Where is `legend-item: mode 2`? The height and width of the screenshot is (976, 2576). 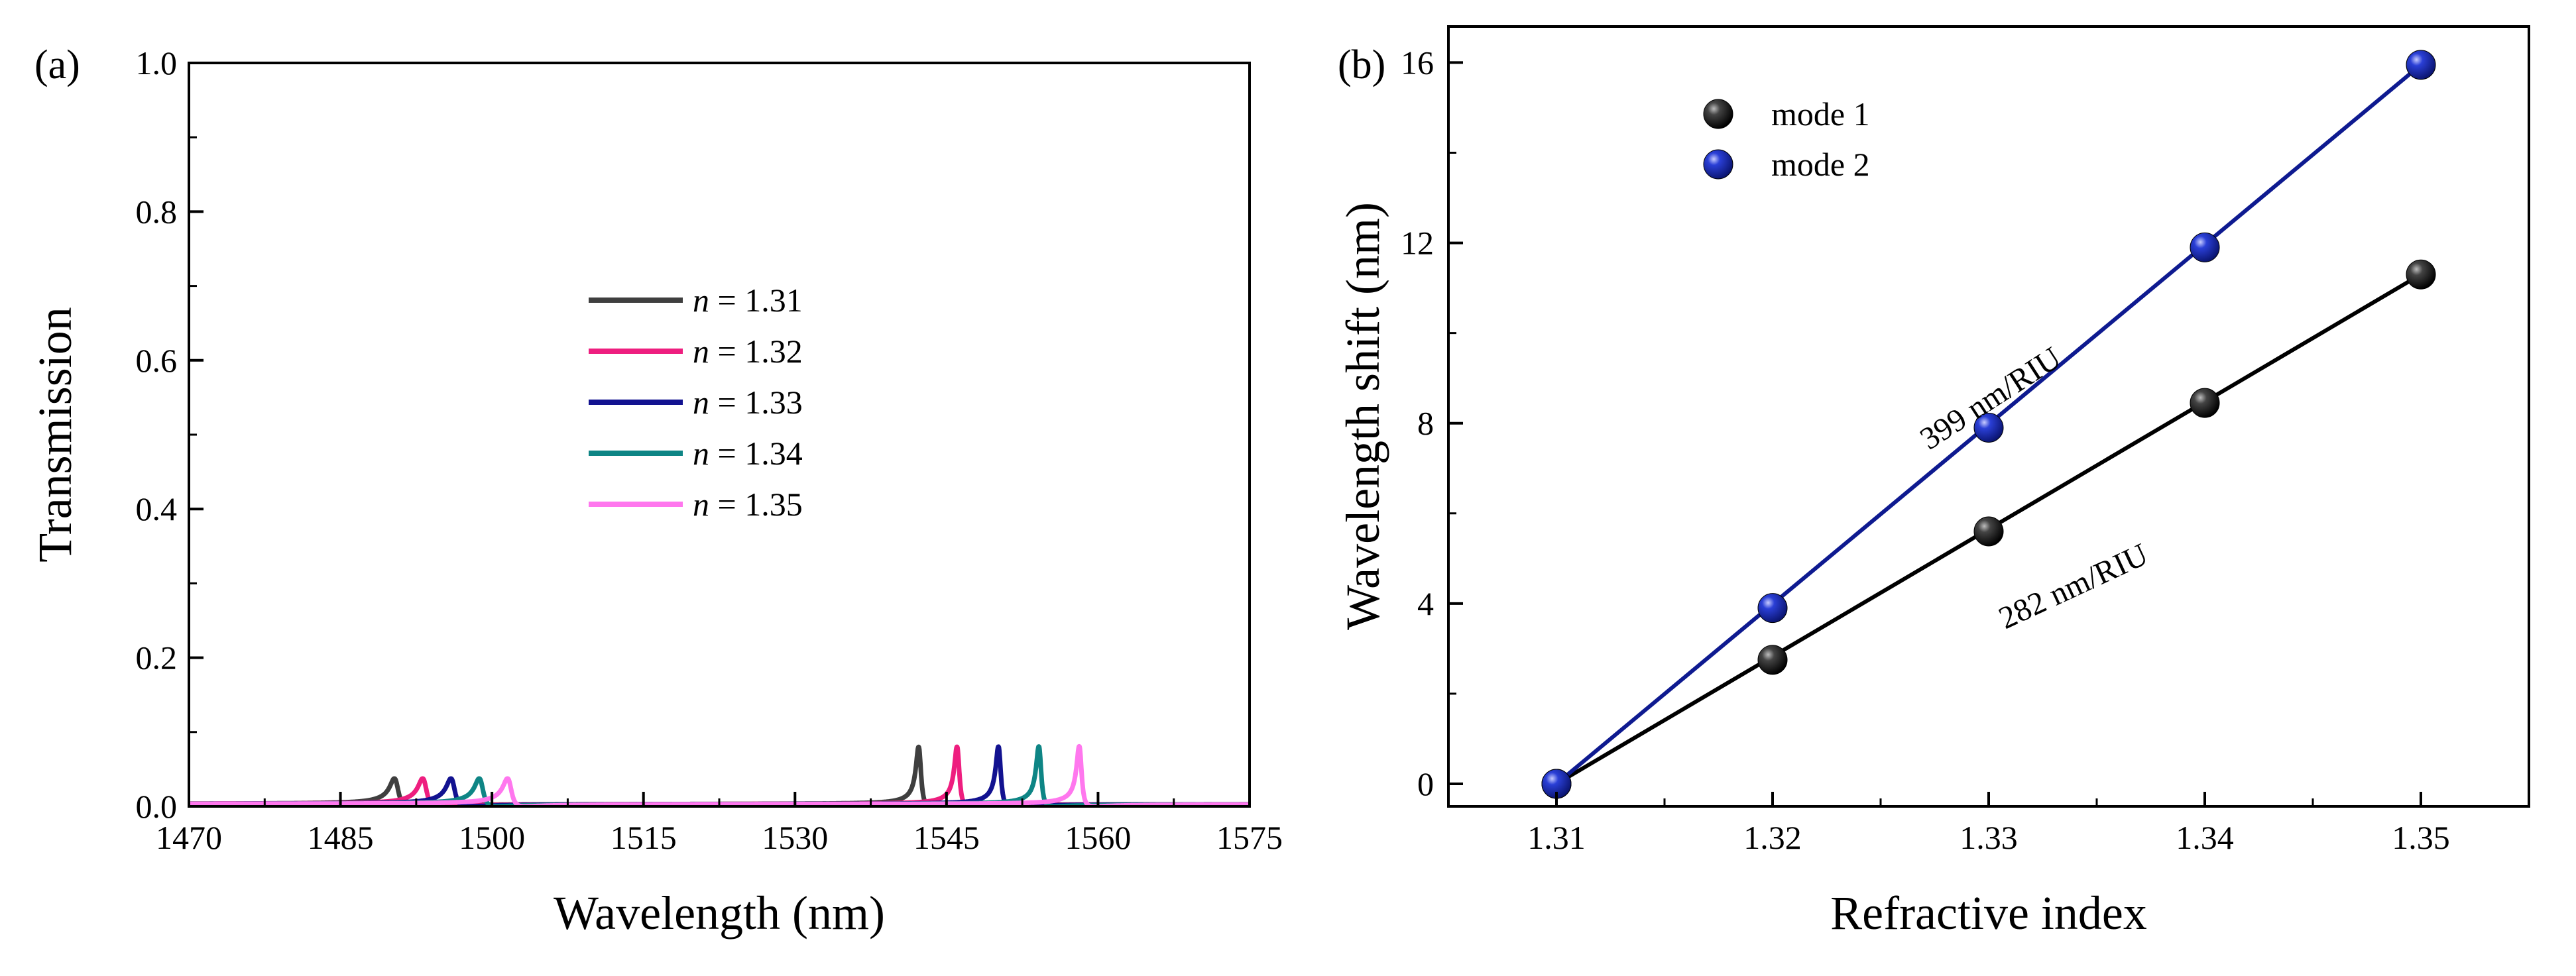 legend-item: mode 2 is located at coordinates (1786, 164).